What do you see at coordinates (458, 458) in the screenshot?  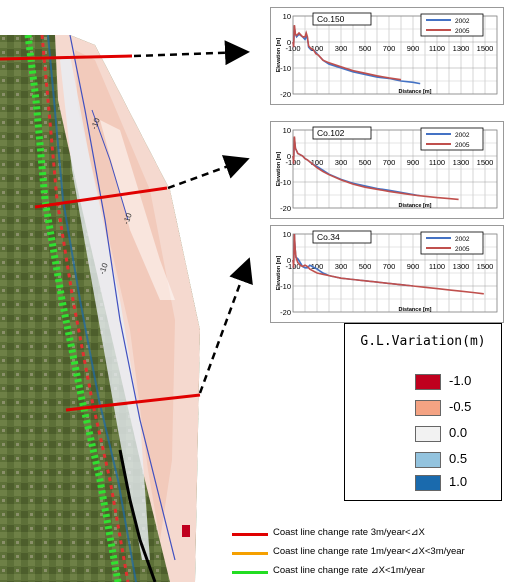 I see `legend-label: 0.5` at bounding box center [458, 458].